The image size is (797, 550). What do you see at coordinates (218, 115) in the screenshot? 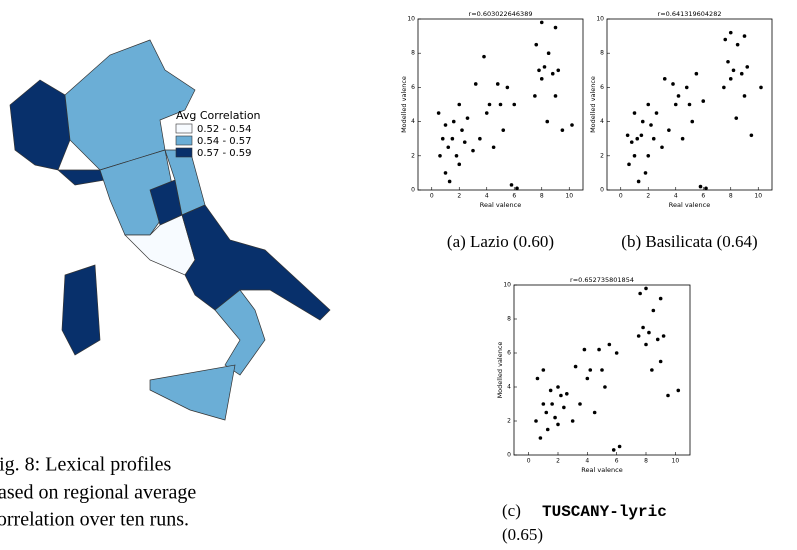
I see `legend-title: Avg Correlation` at bounding box center [218, 115].